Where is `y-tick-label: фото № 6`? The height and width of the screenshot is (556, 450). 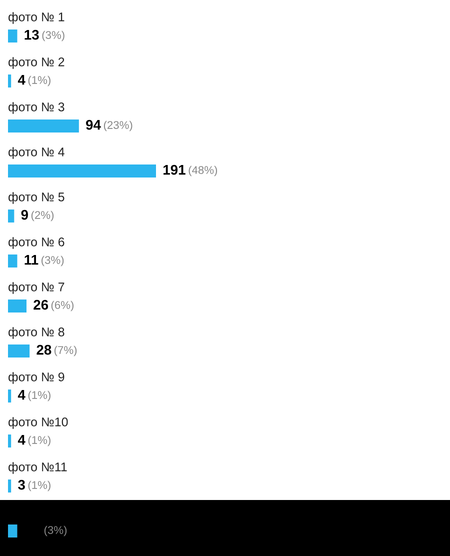 y-tick-label: фото № 6 is located at coordinates (36, 243).